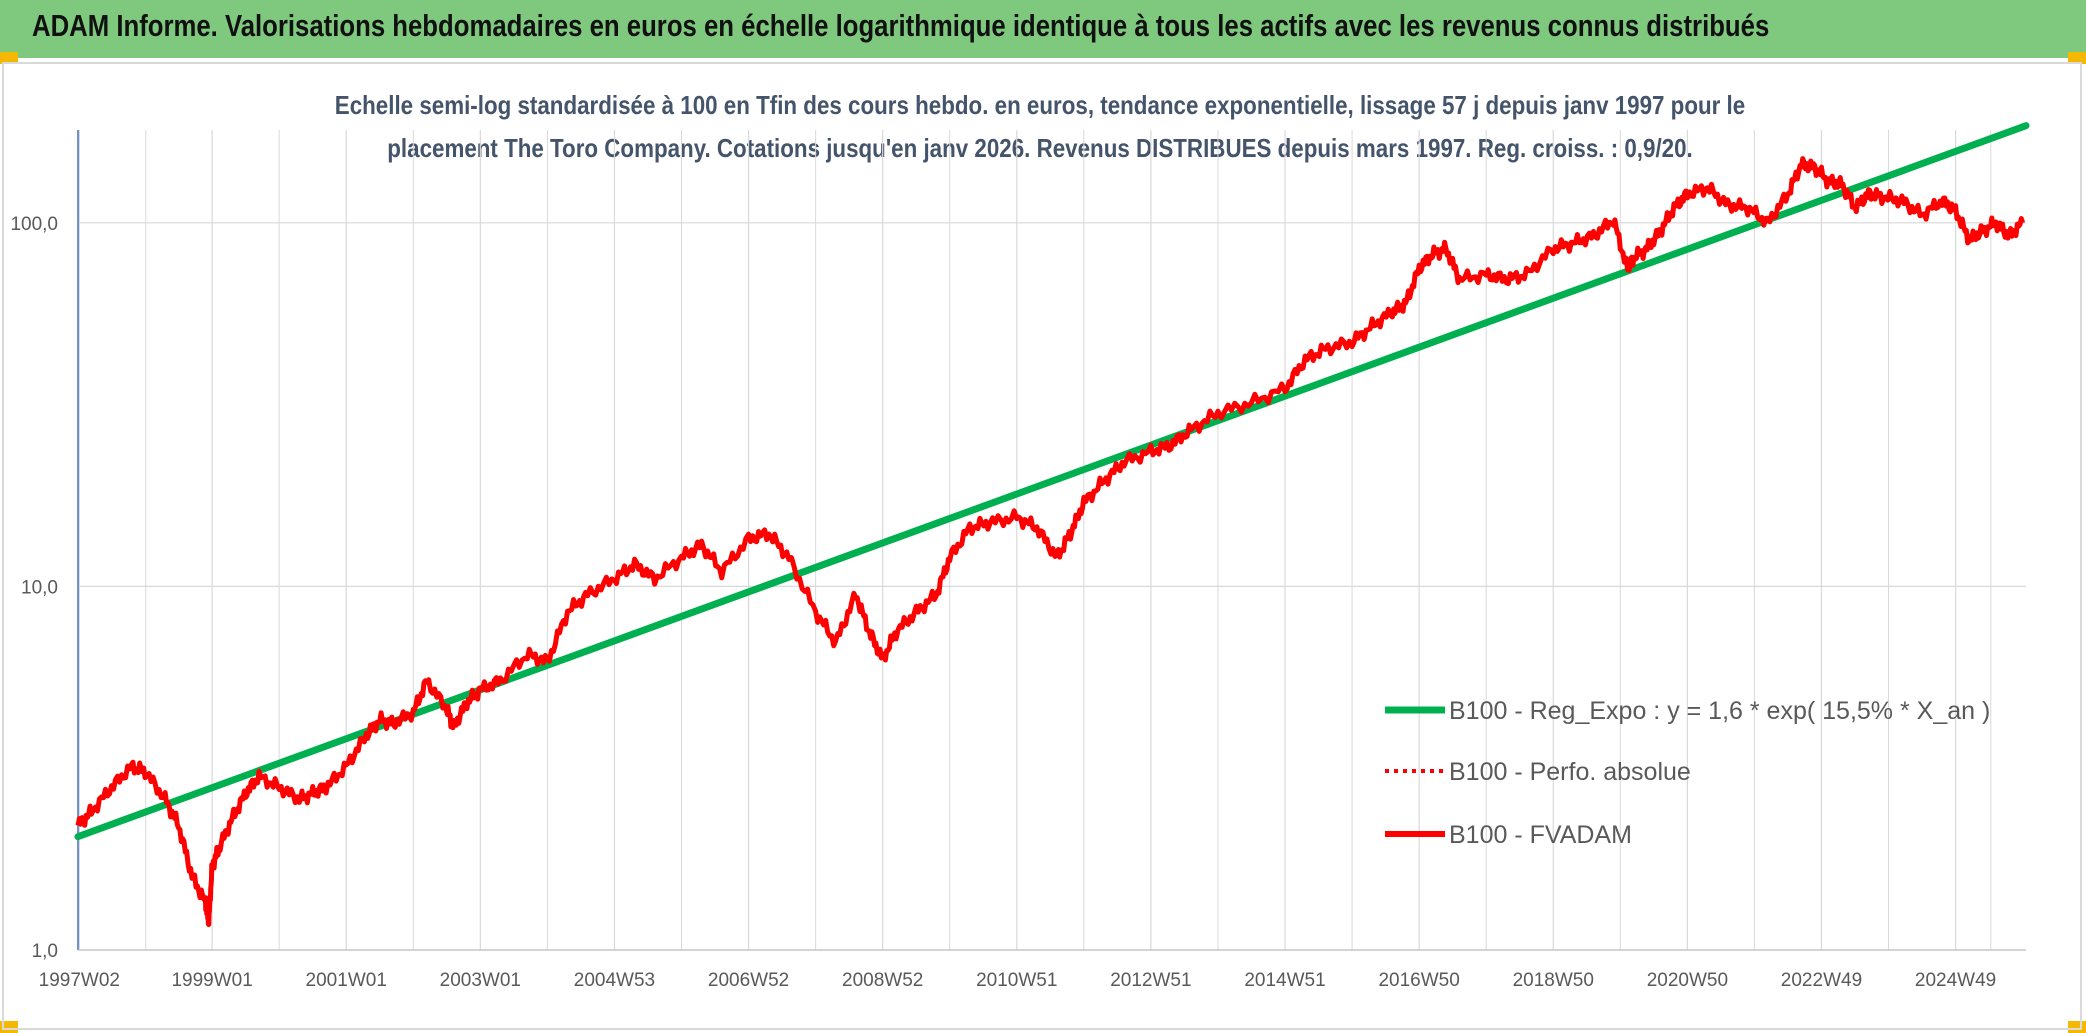 The width and height of the screenshot is (2086, 1033). Describe the element at coordinates (79, 980) in the screenshot. I see `x-tick-label: 1997W02` at that location.